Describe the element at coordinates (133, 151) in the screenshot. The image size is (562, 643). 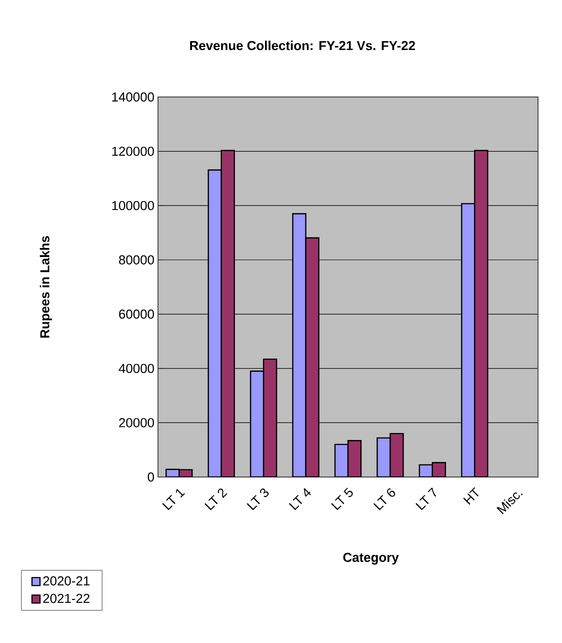
I see `y-tick-label: 120000` at that location.